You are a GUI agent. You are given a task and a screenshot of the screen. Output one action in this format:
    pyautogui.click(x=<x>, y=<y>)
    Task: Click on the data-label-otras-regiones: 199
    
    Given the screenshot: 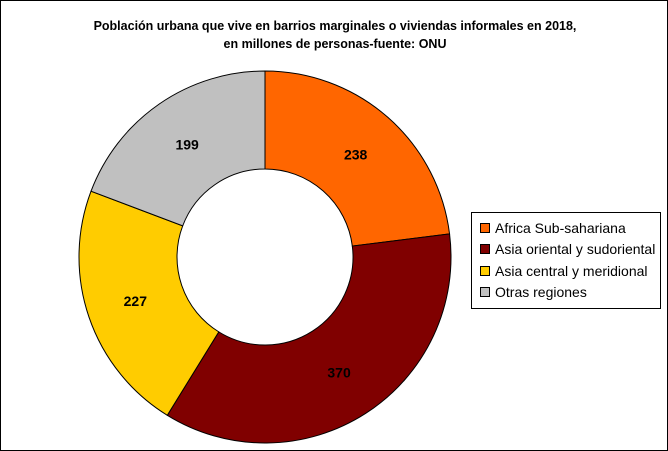 What is the action you would take?
    pyautogui.click(x=187, y=144)
    